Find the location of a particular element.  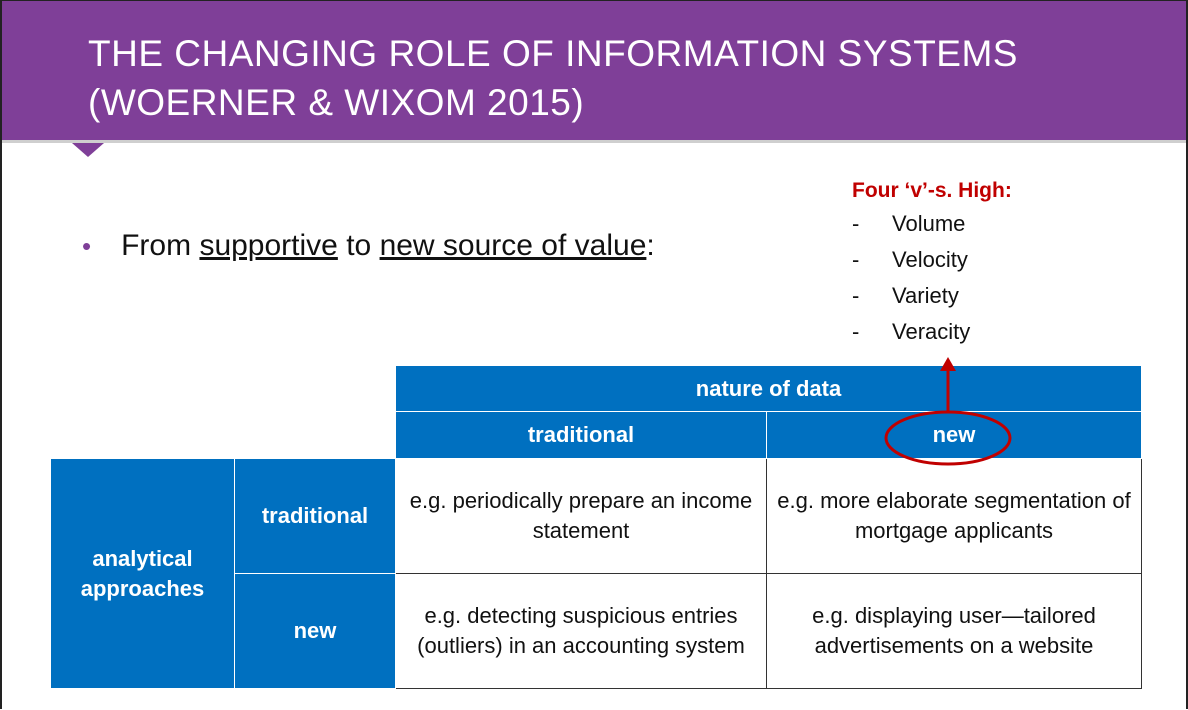

slide-title-line-2: (WOERNER & WIXOM 2015) is located at coordinates (336, 102).